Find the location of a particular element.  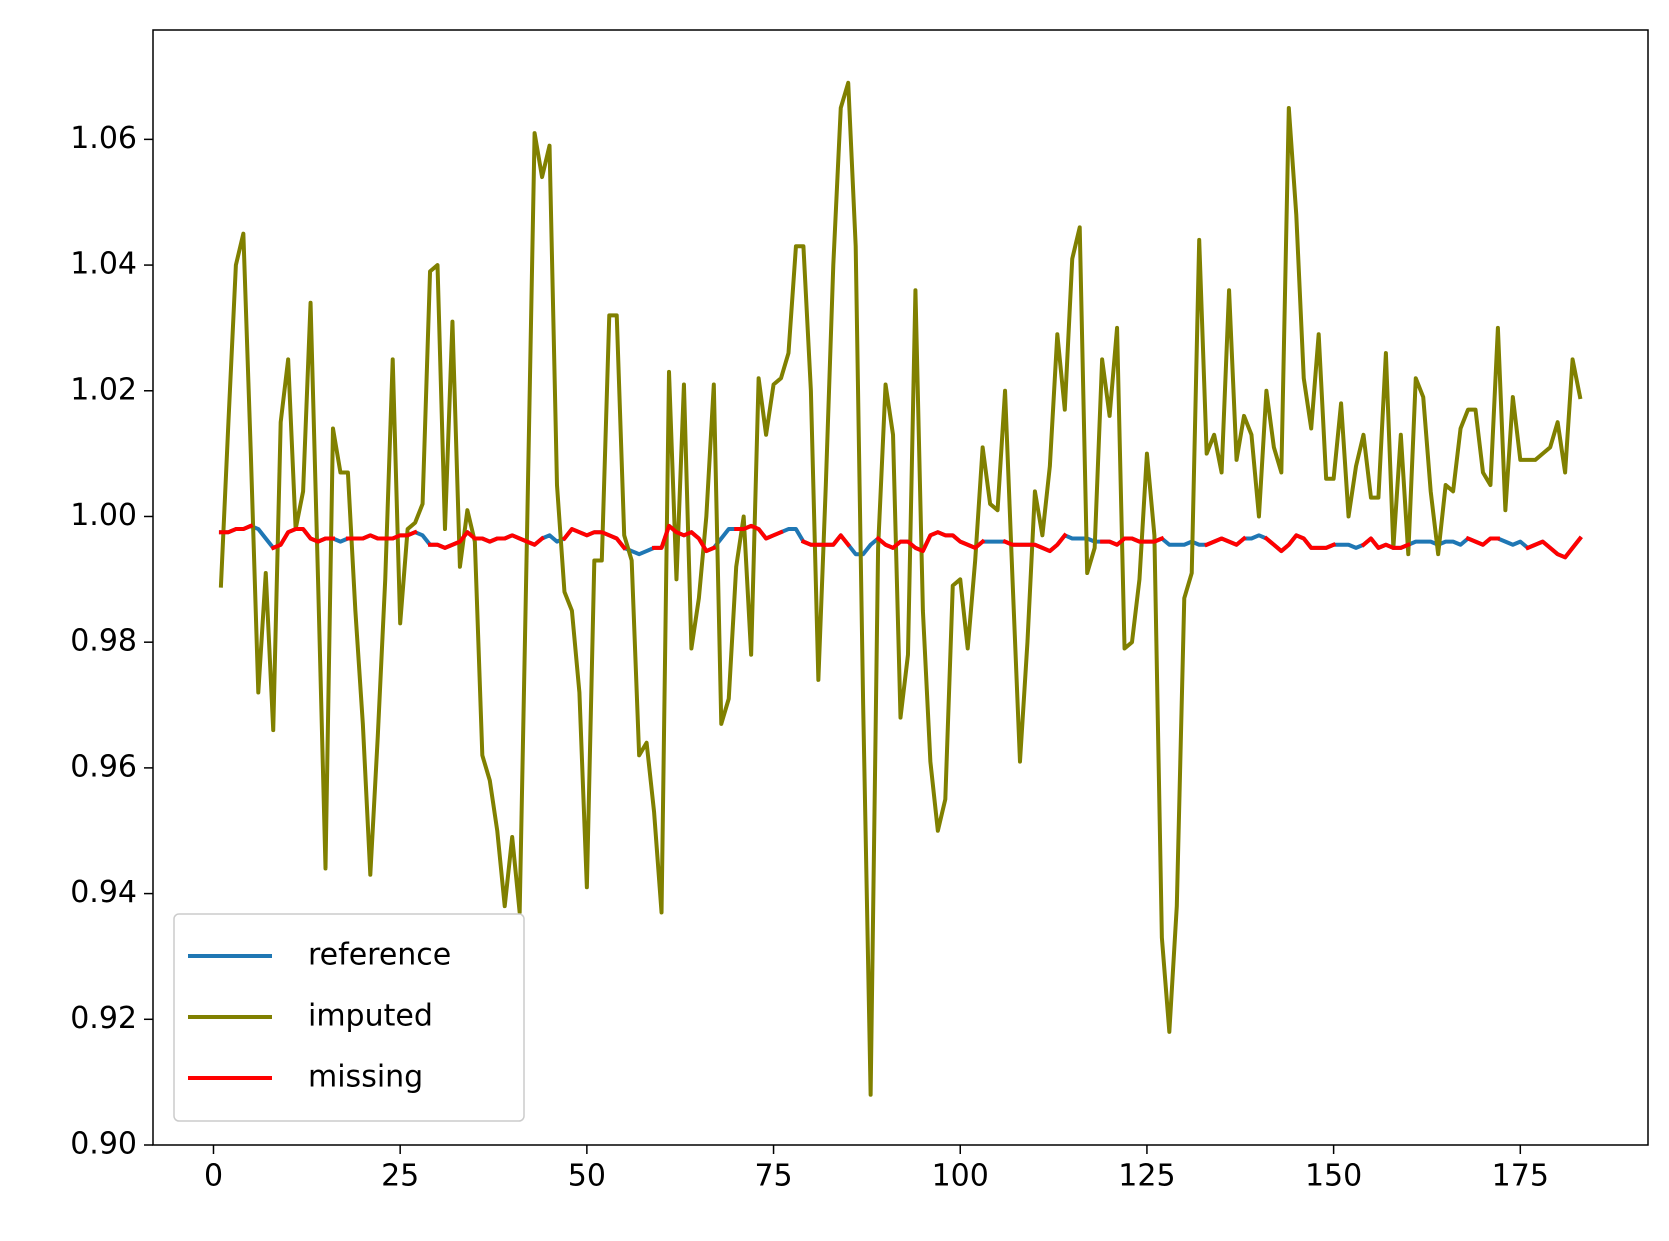

line-series is located at coordinates (900, 541).